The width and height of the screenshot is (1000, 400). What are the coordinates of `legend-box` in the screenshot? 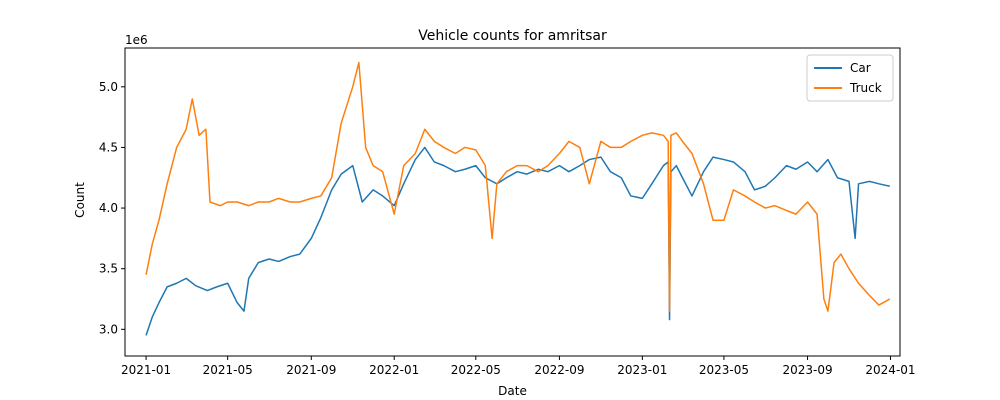 It's located at (850, 78).